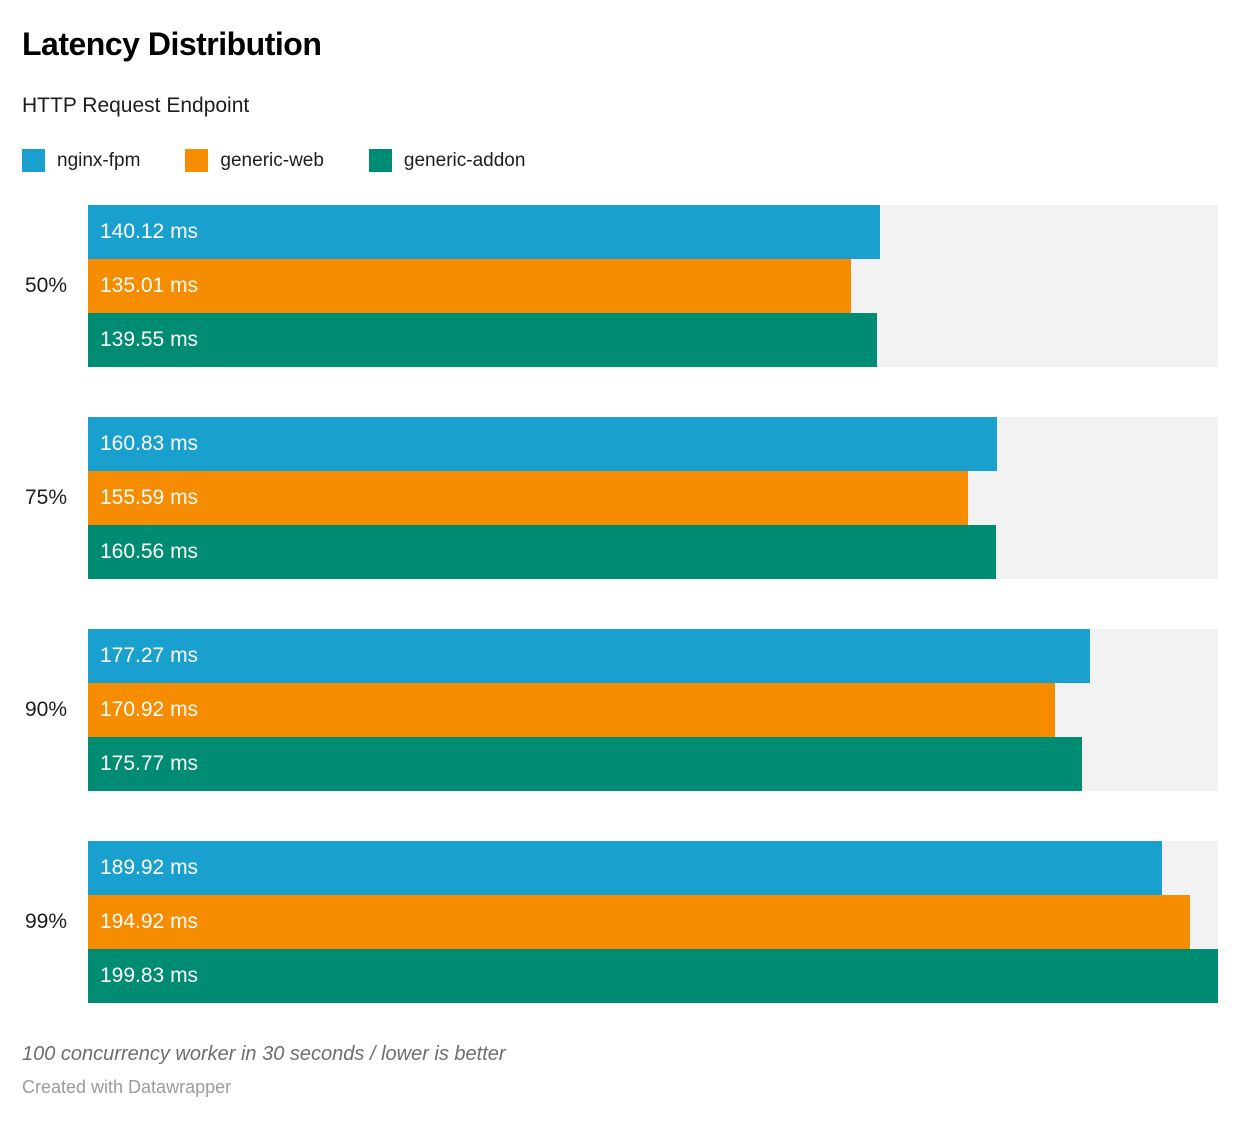 The image size is (1240, 1126). I want to click on bar-track: 140.12 ms 135.01 ms 139.55 ms, so click(653, 286).